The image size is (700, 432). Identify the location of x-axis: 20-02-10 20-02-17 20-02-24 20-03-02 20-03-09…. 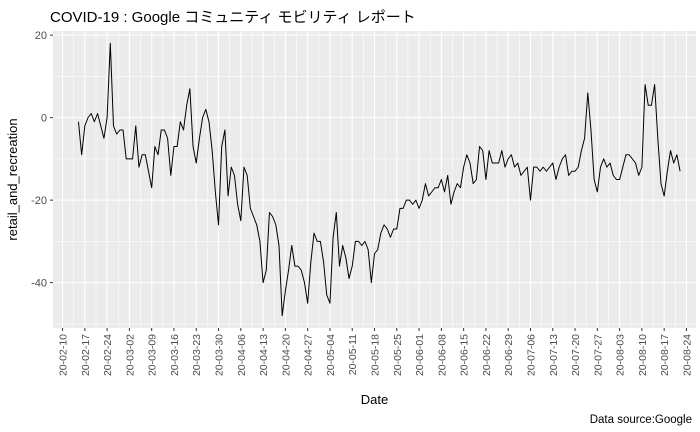
(375, 352).